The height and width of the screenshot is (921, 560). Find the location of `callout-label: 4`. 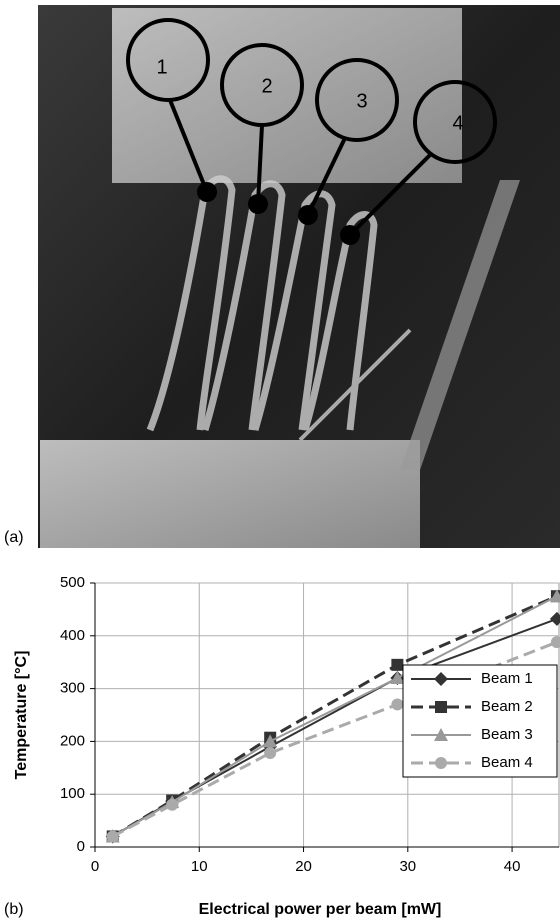

callout-label: 4 is located at coordinates (457, 123).